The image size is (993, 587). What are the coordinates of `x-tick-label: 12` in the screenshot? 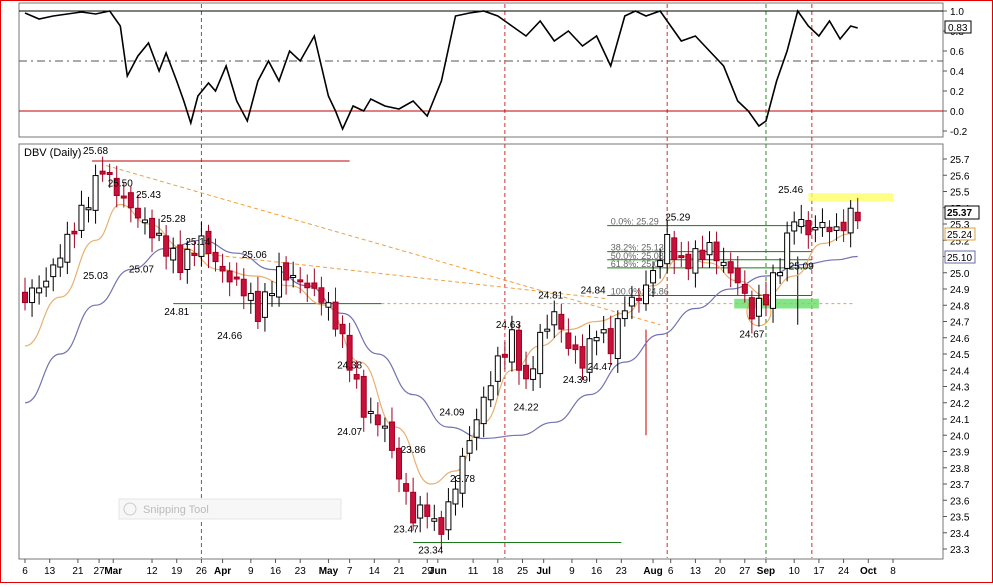 It's located at (152, 571).